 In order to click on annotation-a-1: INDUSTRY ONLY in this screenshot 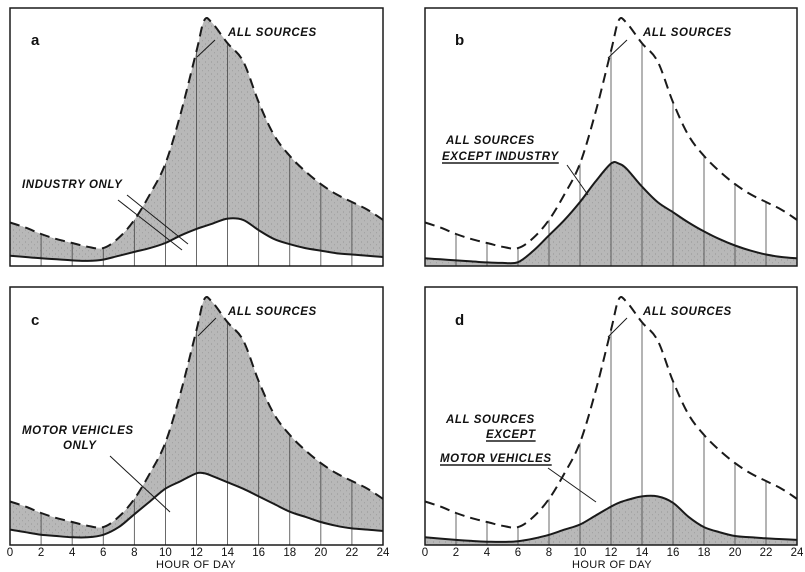, I will do `click(72, 185)`.